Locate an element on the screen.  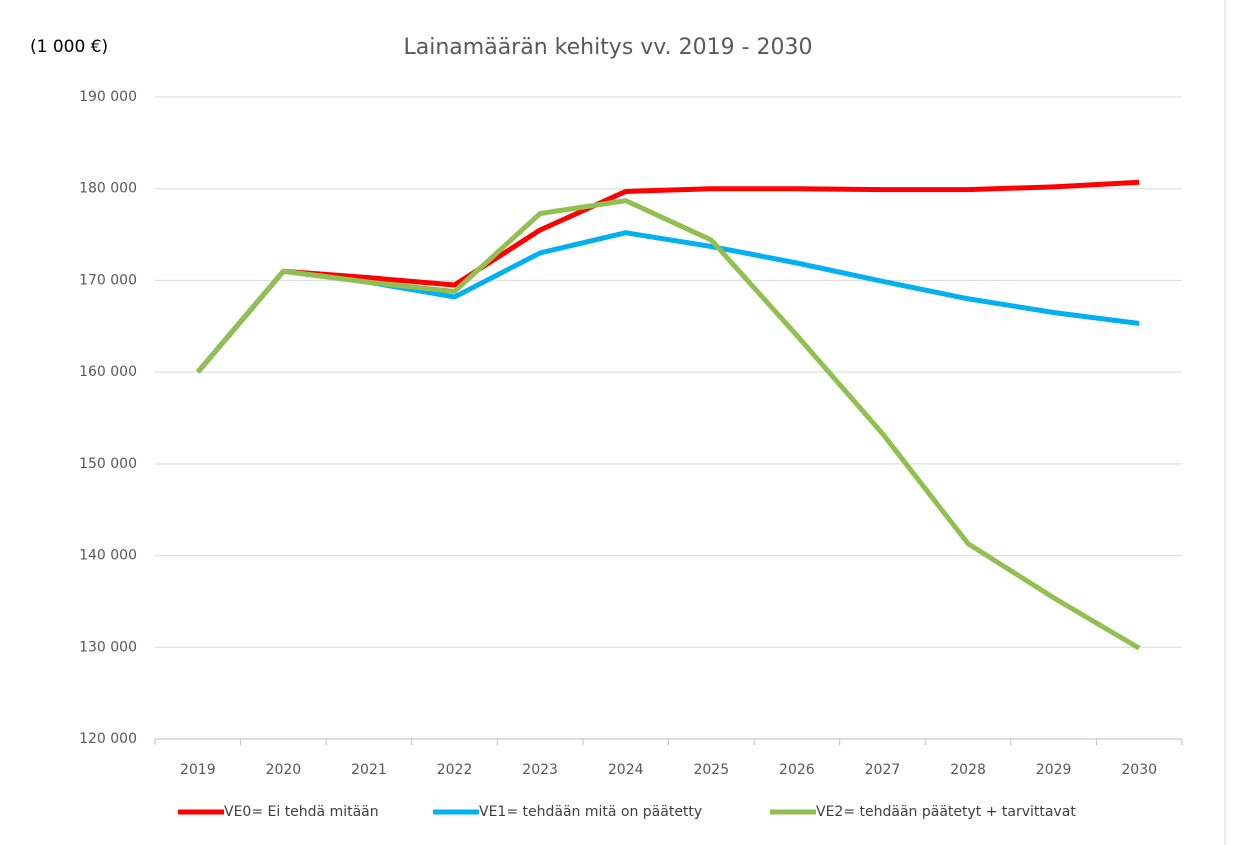
y-tick-label: 130 000 is located at coordinates (108, 647).